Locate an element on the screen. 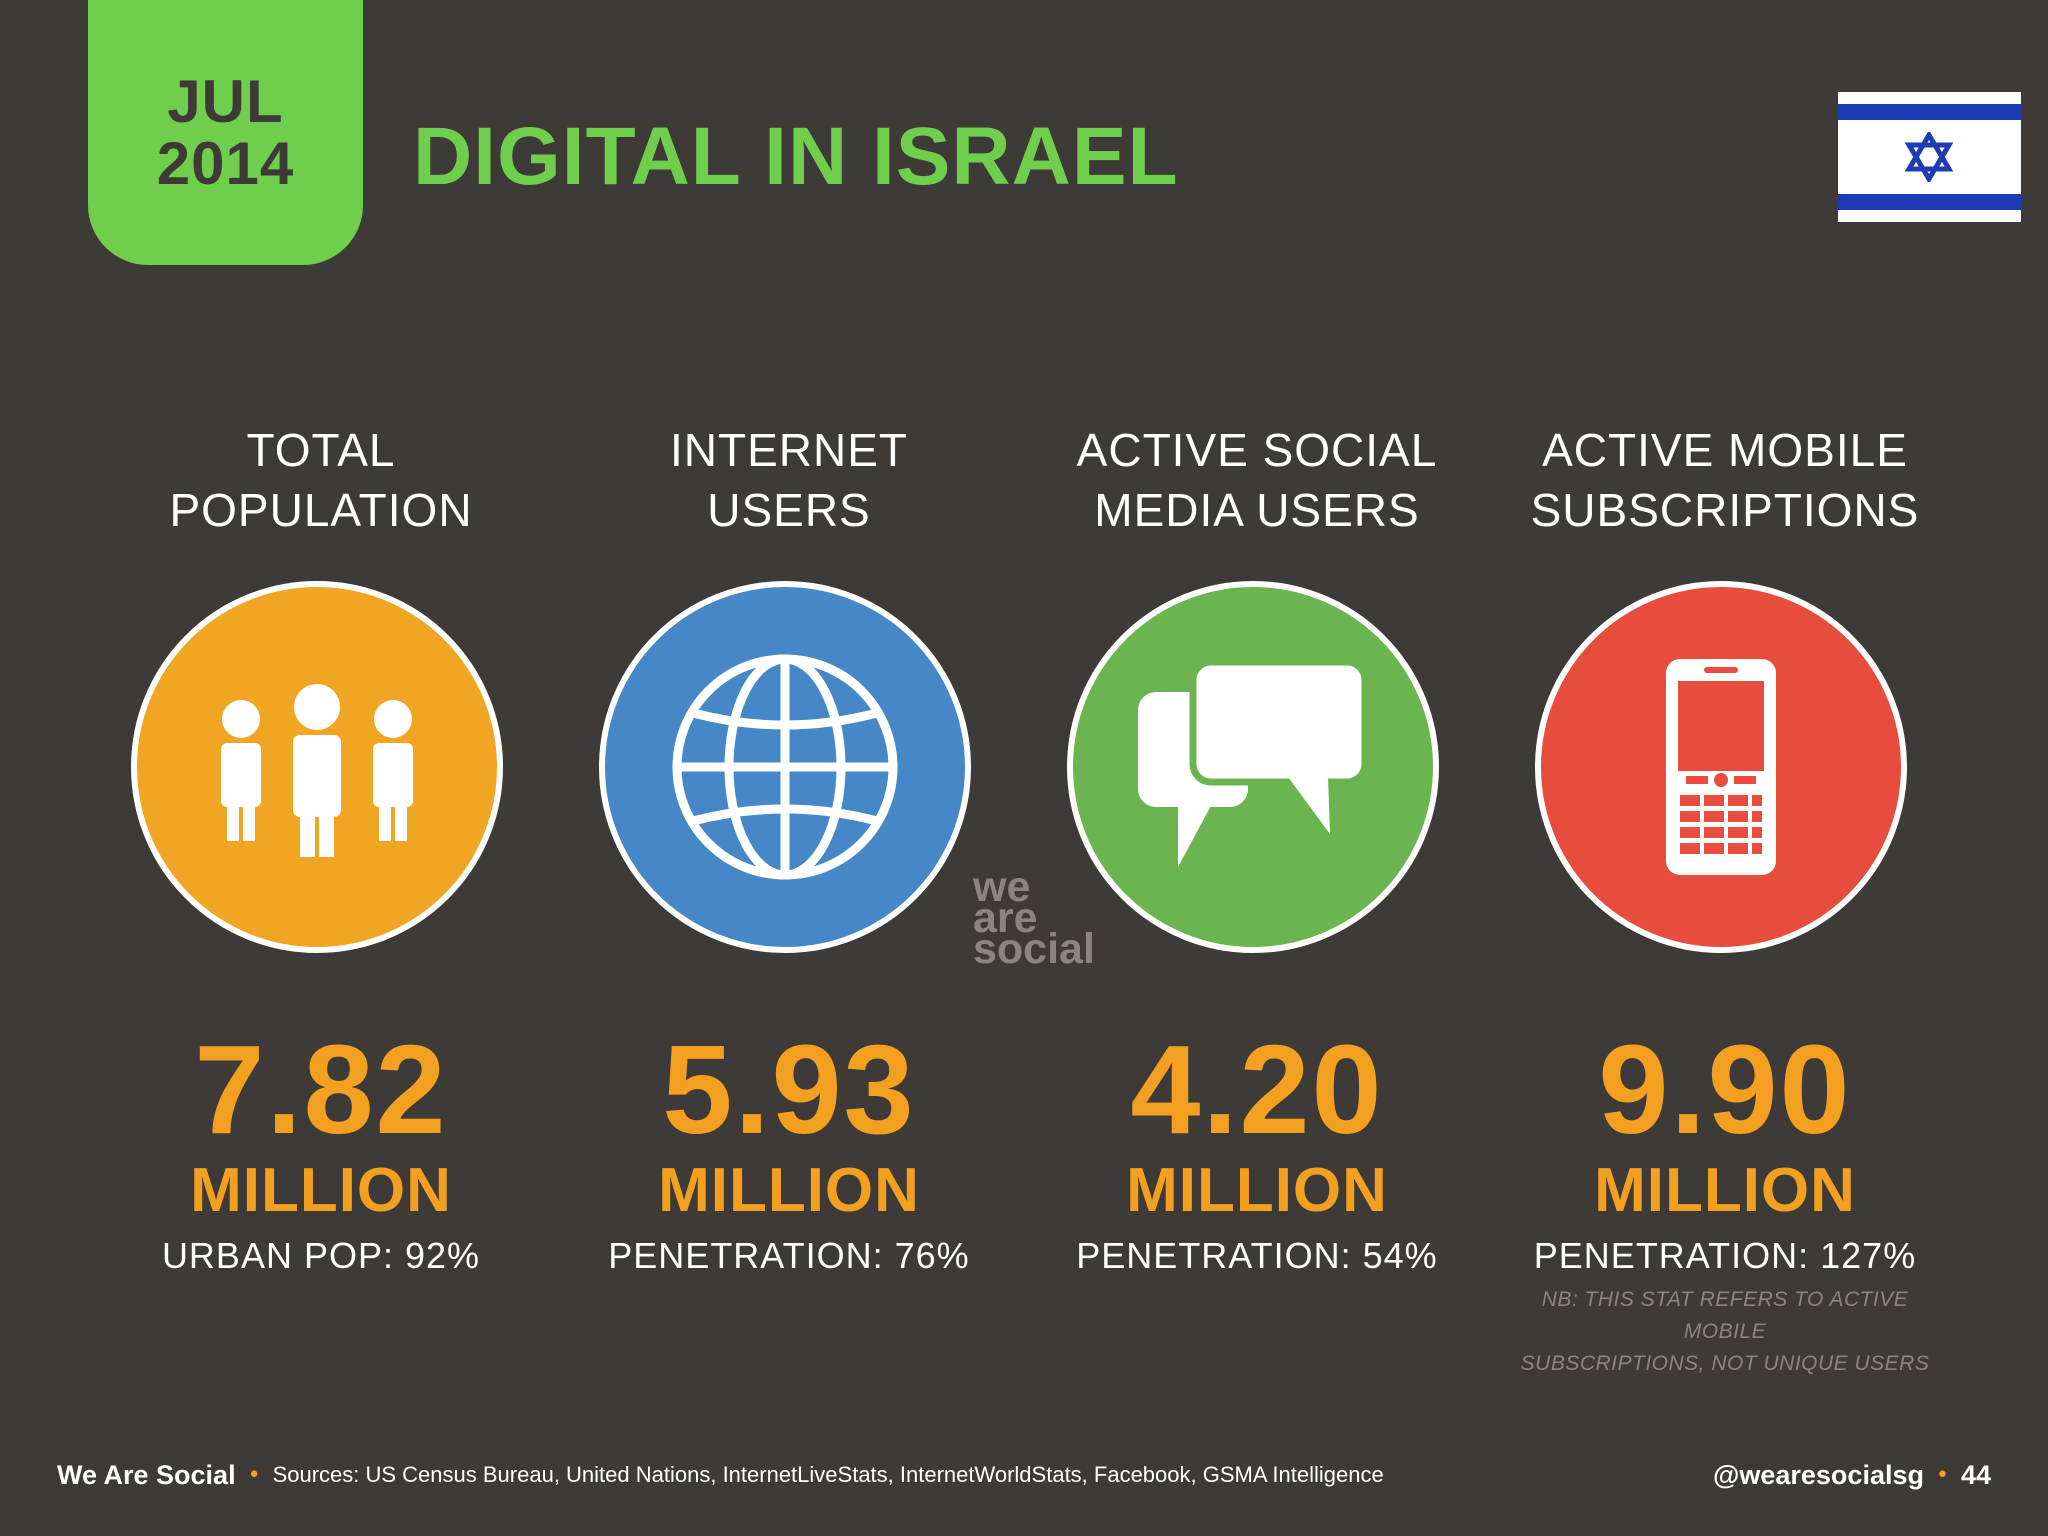  footer-brand: We Are Social is located at coordinates (146, 1474).